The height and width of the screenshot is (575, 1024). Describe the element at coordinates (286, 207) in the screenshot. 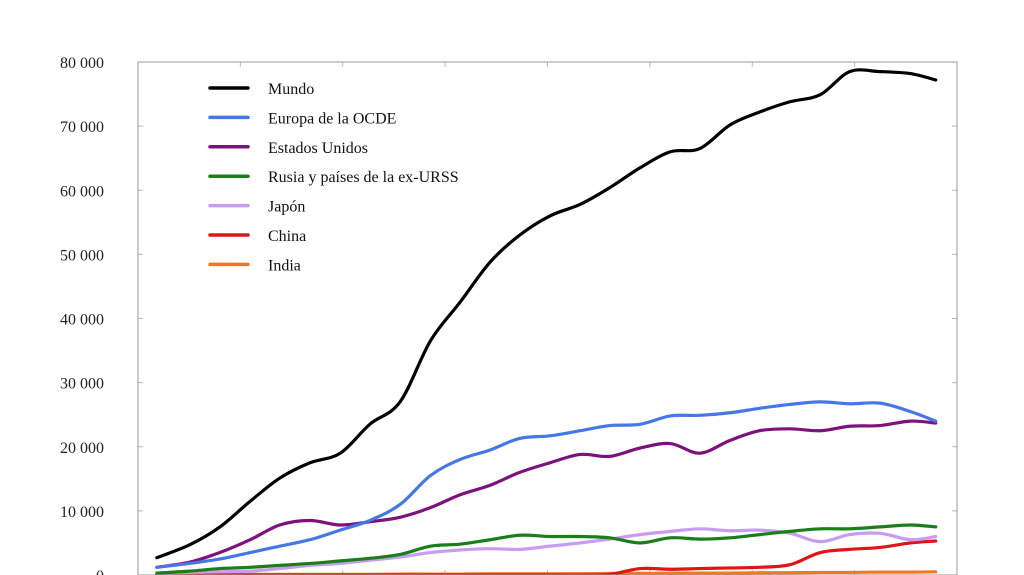

I see `legend-label: Japón` at that location.